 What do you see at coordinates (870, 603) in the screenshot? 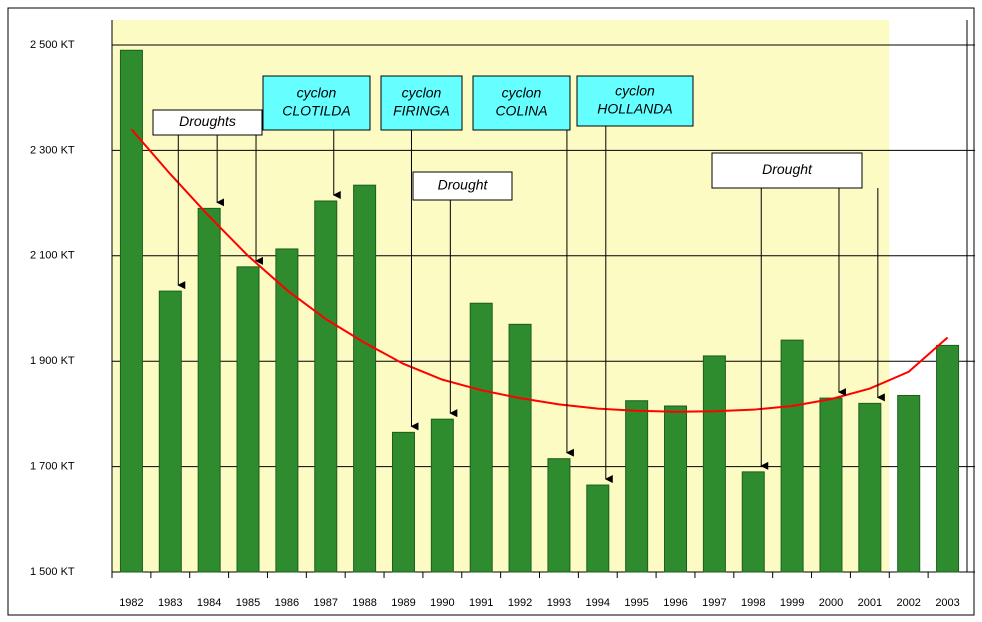
I see `x-tick-label: 2001` at bounding box center [870, 603].